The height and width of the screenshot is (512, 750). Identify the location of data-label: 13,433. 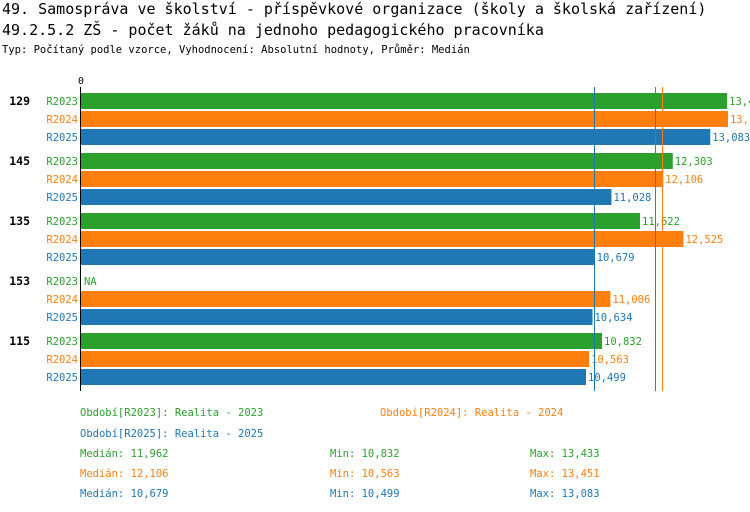
(739, 102).